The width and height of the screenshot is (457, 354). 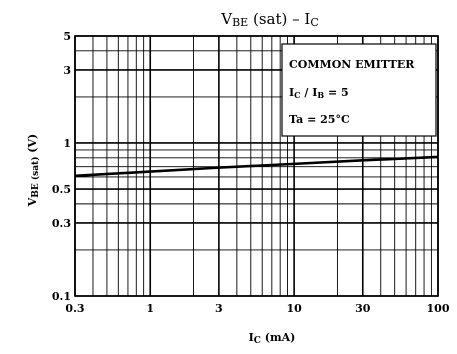 I want to click on y-tick-label: 0.1, so click(x=61, y=296).